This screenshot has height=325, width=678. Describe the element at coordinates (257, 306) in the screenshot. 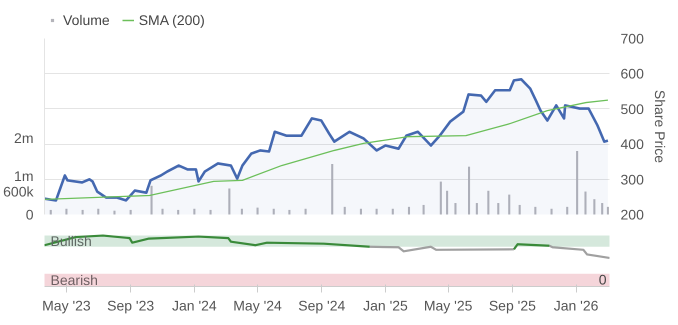

I see `x-tick-label: May '24` at that location.